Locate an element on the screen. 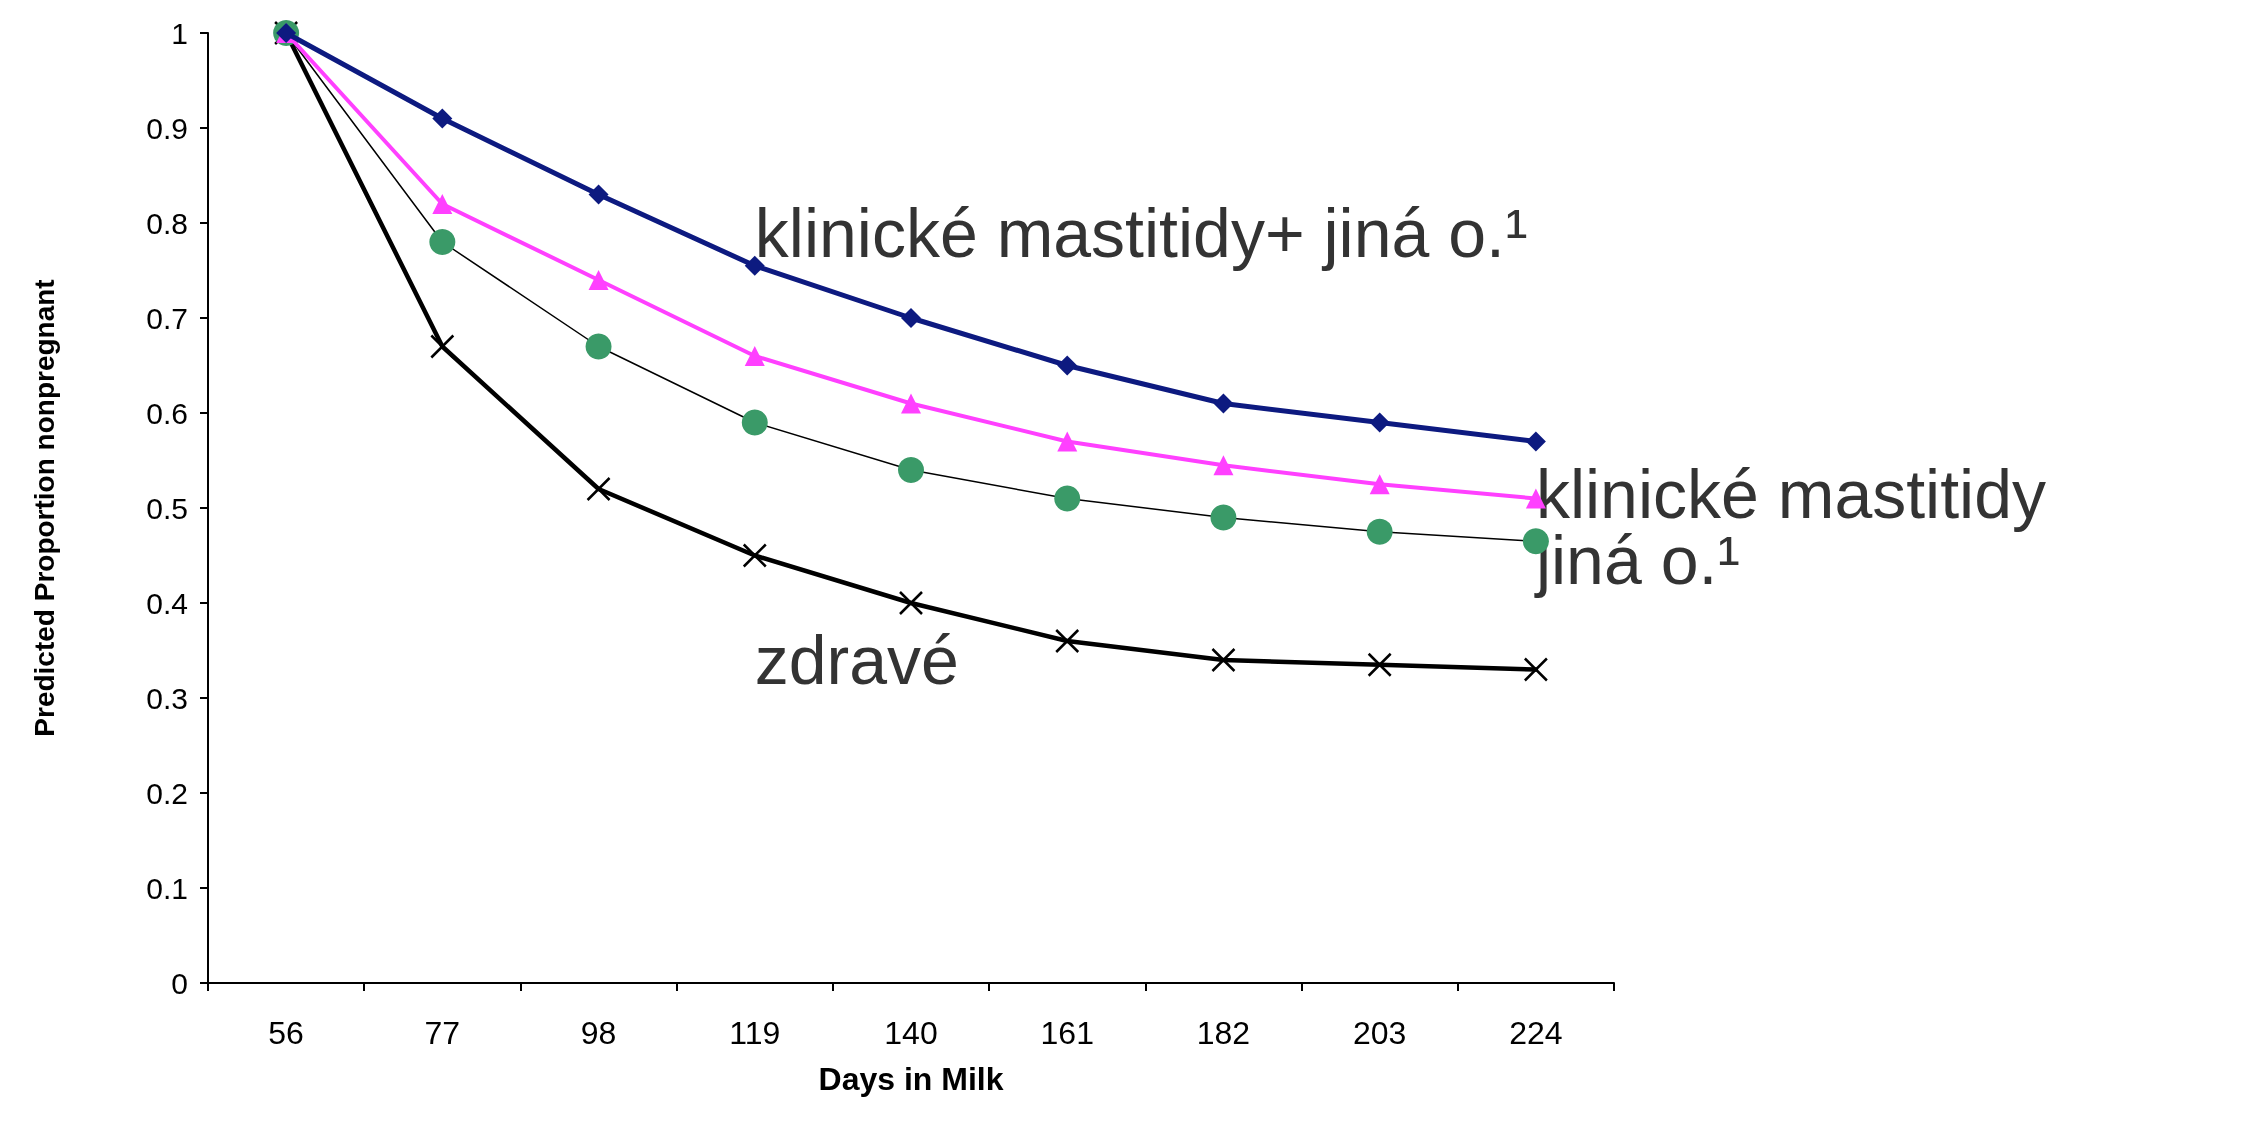 The width and height of the screenshot is (2254, 1144). x-tick-label: 140 is located at coordinates (911, 1033).